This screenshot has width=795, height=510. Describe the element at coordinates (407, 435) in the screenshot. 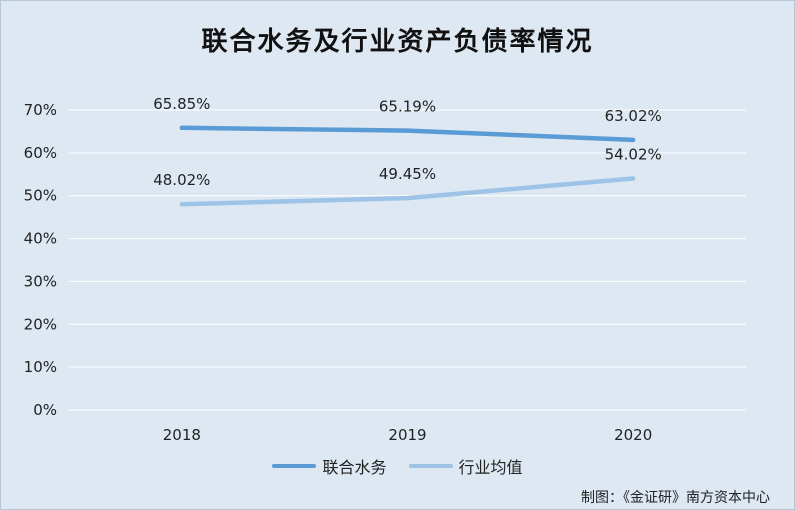

I see `x-tick-label: 2019` at that location.